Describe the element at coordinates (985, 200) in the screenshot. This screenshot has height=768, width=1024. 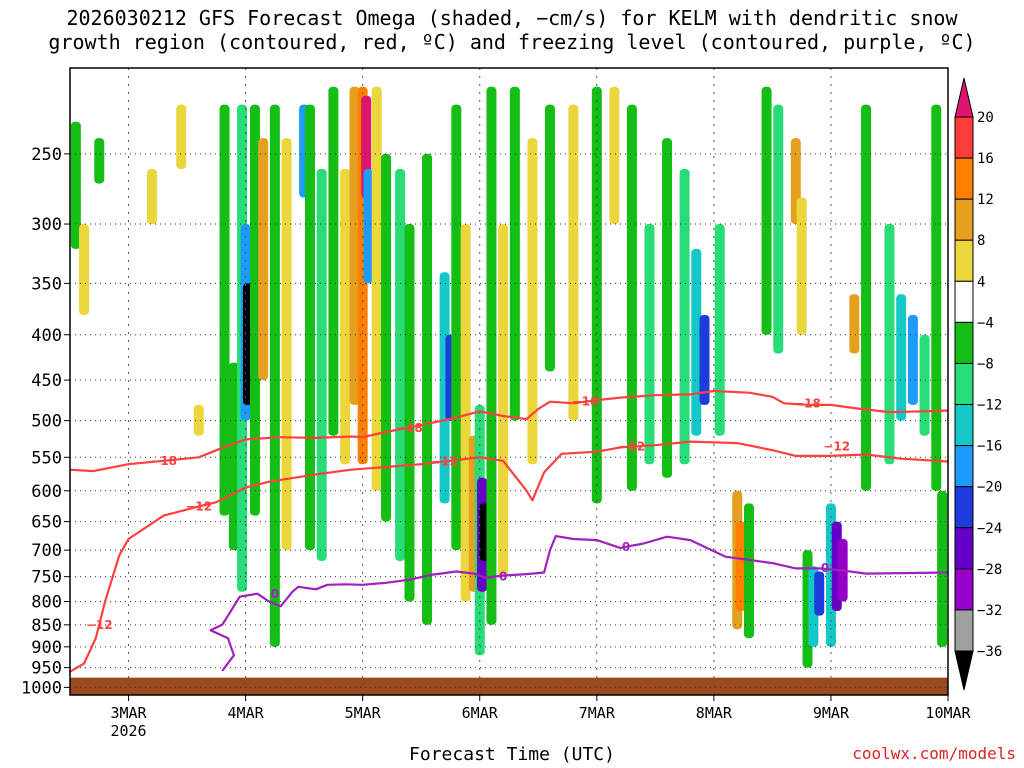
I see `colorbar-label: 12` at that location.